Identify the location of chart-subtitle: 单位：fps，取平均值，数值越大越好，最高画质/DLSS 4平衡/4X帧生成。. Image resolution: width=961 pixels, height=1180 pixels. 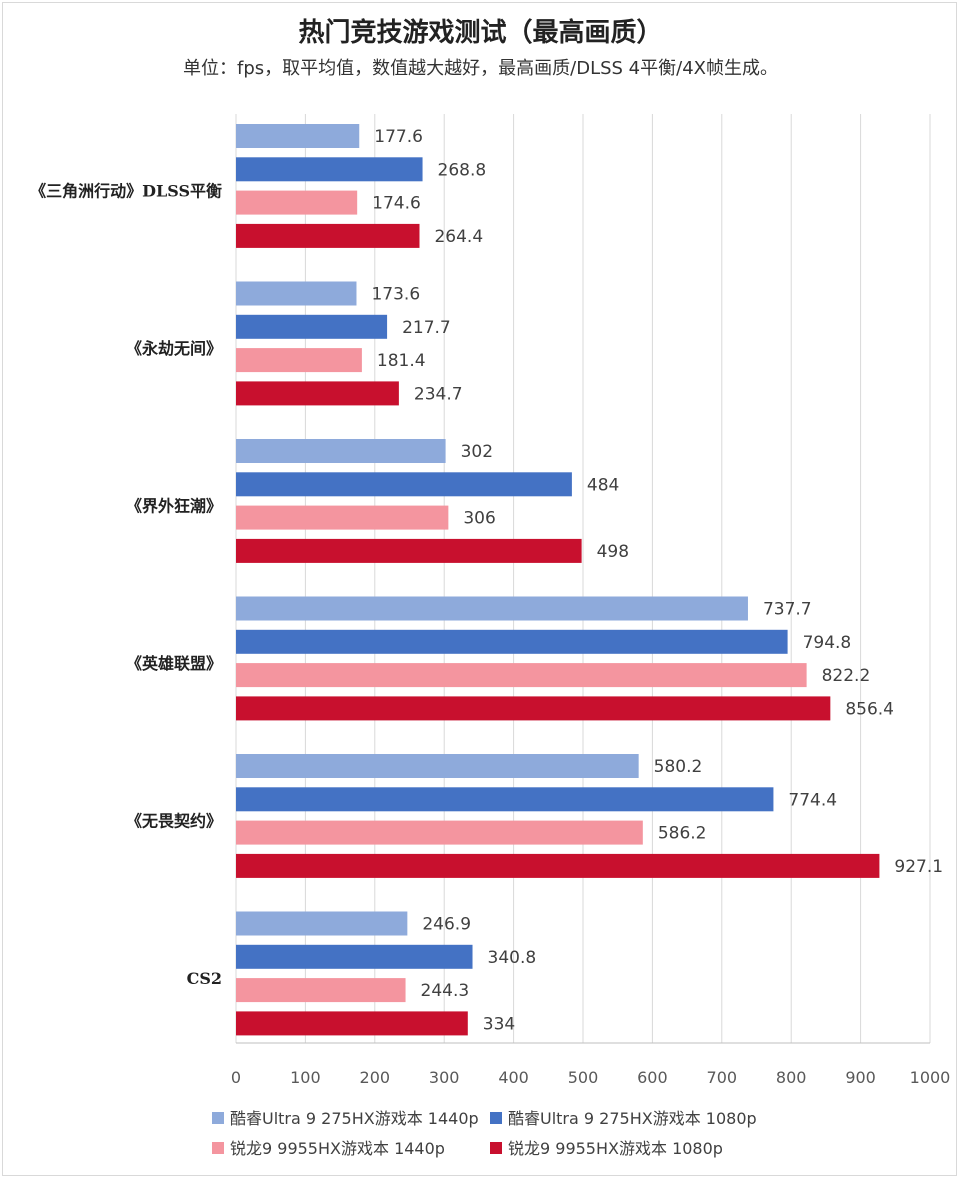
(480, 68).